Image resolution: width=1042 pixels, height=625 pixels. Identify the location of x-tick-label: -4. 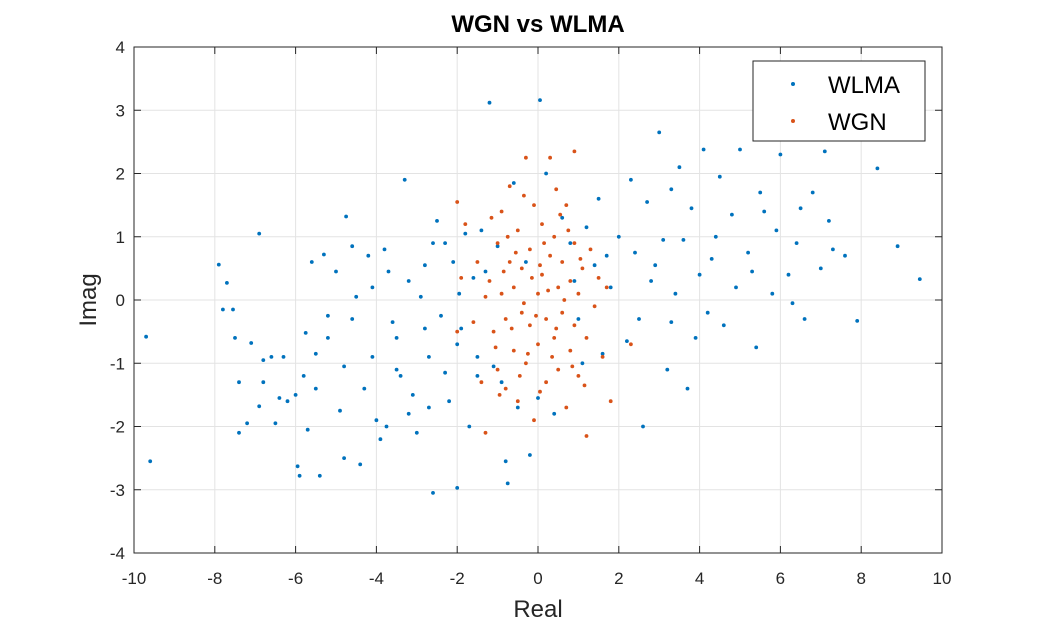
(376, 578).